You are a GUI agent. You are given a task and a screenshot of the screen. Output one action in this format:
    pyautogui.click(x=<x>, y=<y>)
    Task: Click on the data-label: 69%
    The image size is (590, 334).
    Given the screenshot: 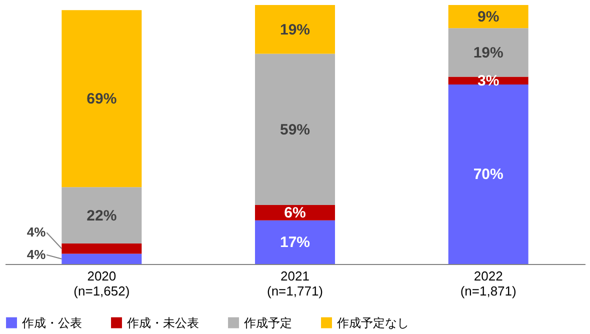 What is the action you would take?
    pyautogui.click(x=101, y=99)
    